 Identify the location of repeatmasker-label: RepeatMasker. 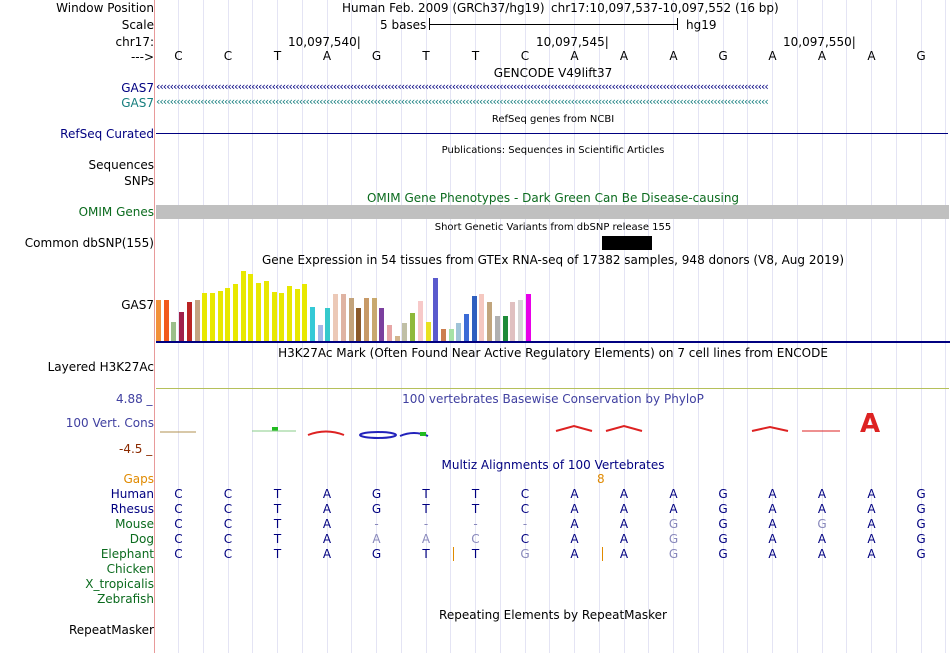
(111, 630).